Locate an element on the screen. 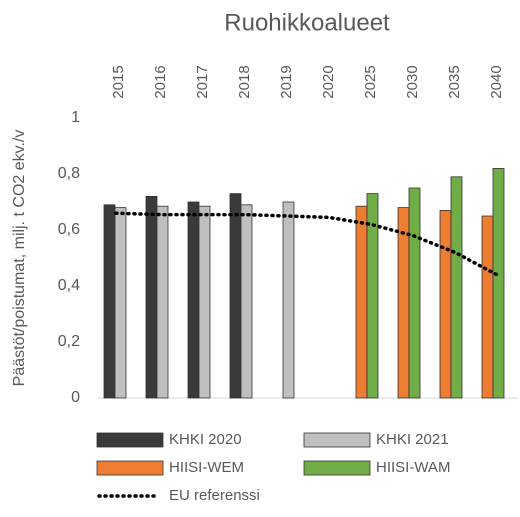  x-tick-label: 2017 is located at coordinates (202, 81).